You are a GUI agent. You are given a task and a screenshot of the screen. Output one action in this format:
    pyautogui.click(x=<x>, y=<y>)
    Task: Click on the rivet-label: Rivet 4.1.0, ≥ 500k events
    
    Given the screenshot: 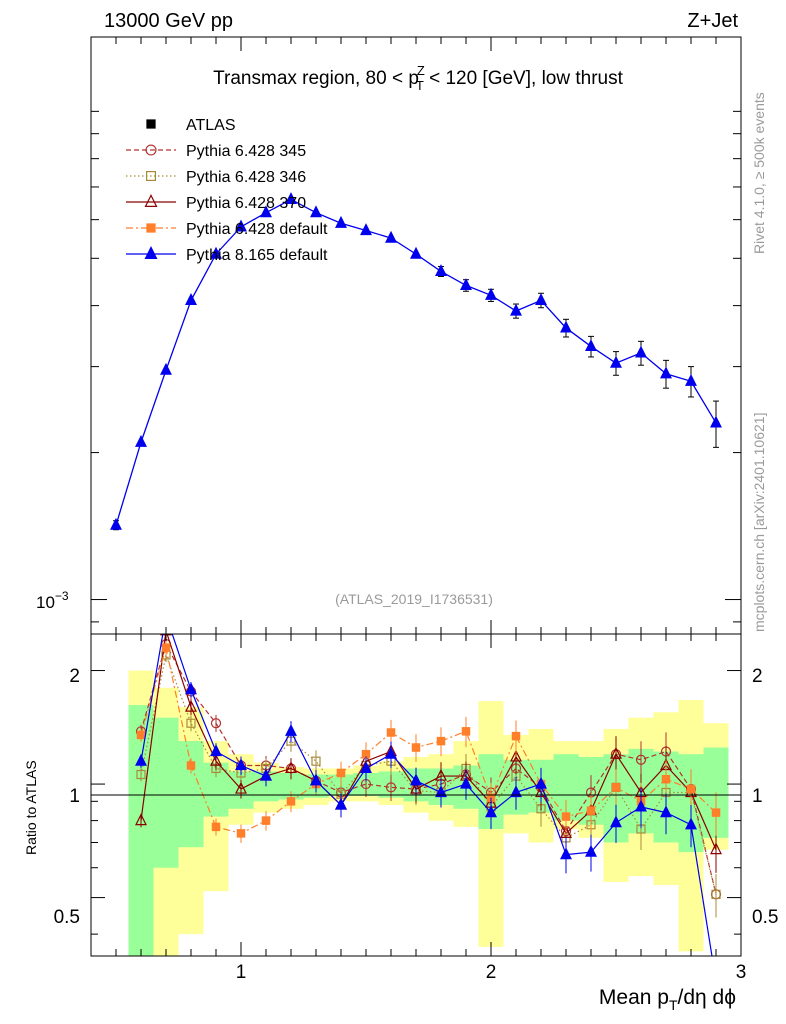 What is the action you would take?
    pyautogui.click(x=759, y=173)
    